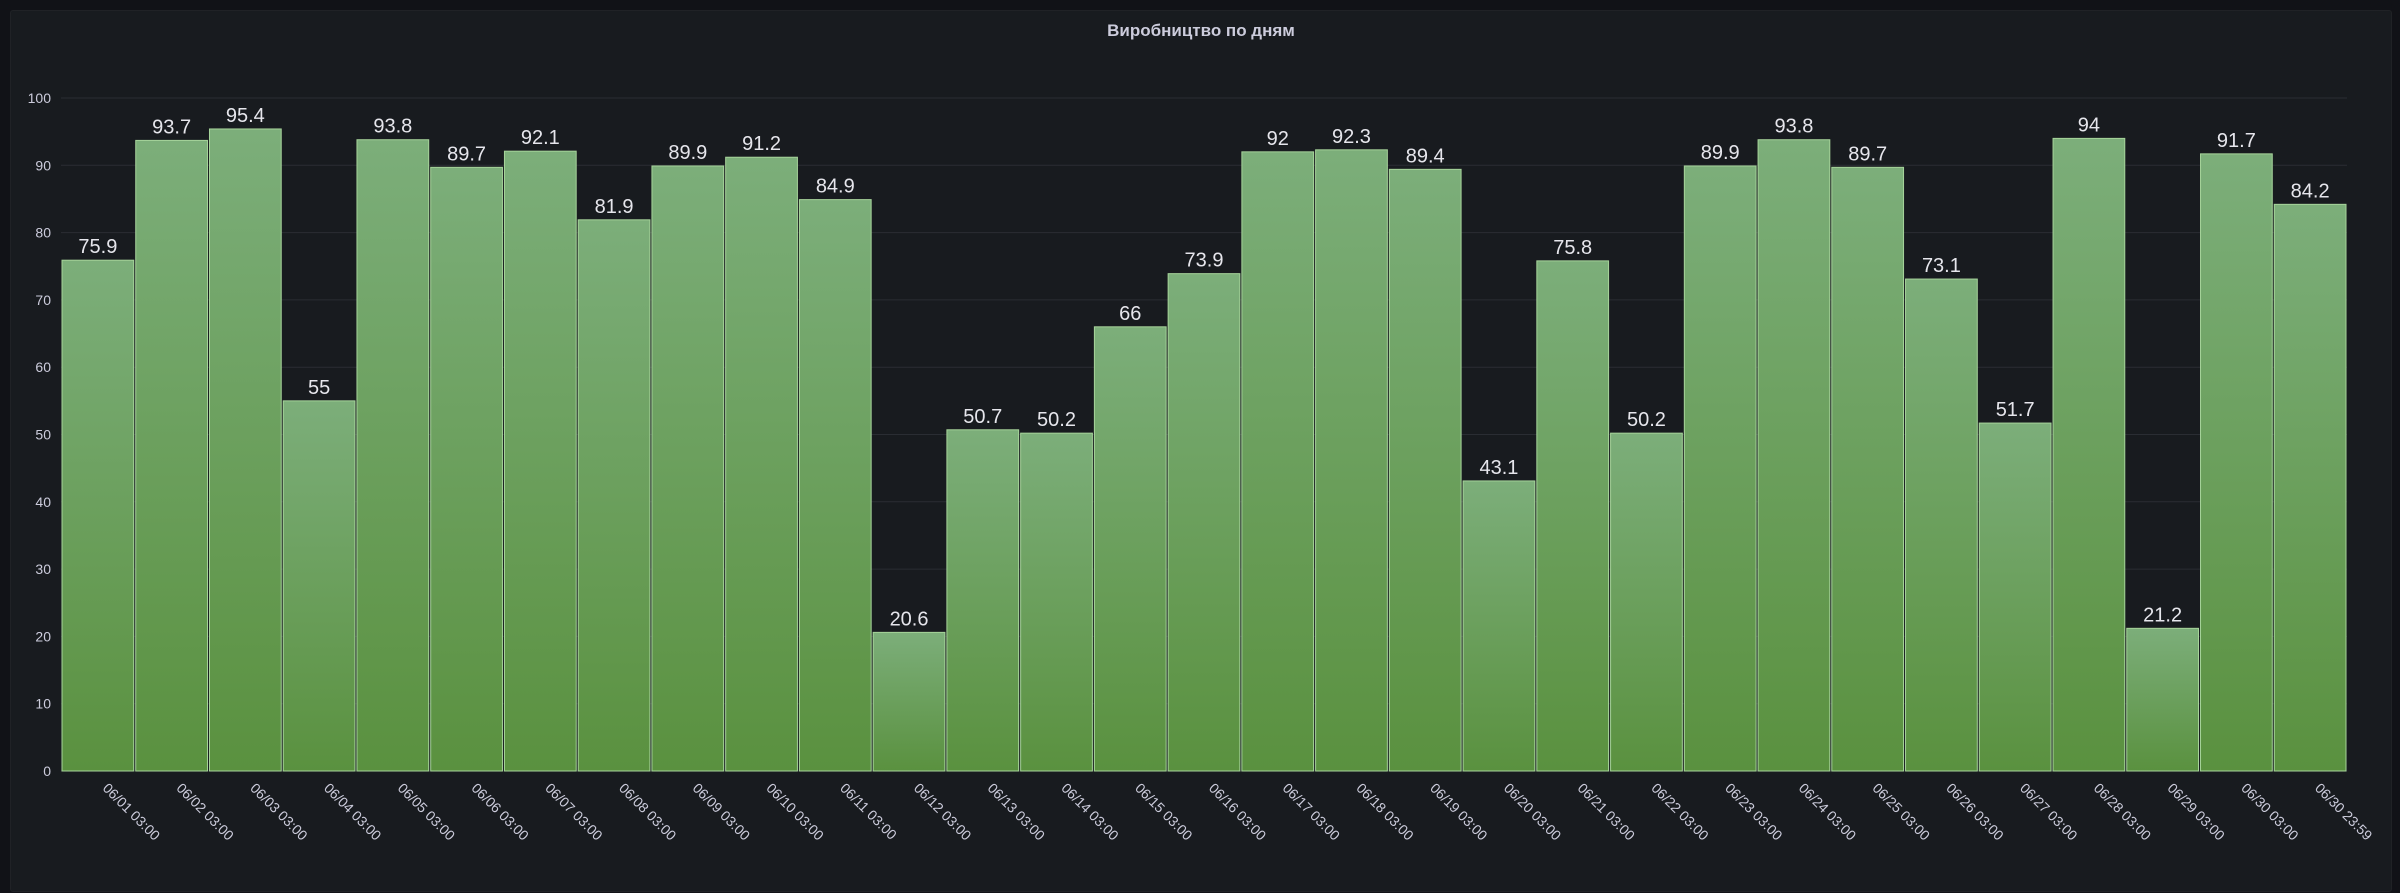 This screenshot has width=2400, height=893. What do you see at coordinates (43, 569) in the screenshot?
I see `y-tick-label: 30` at bounding box center [43, 569].